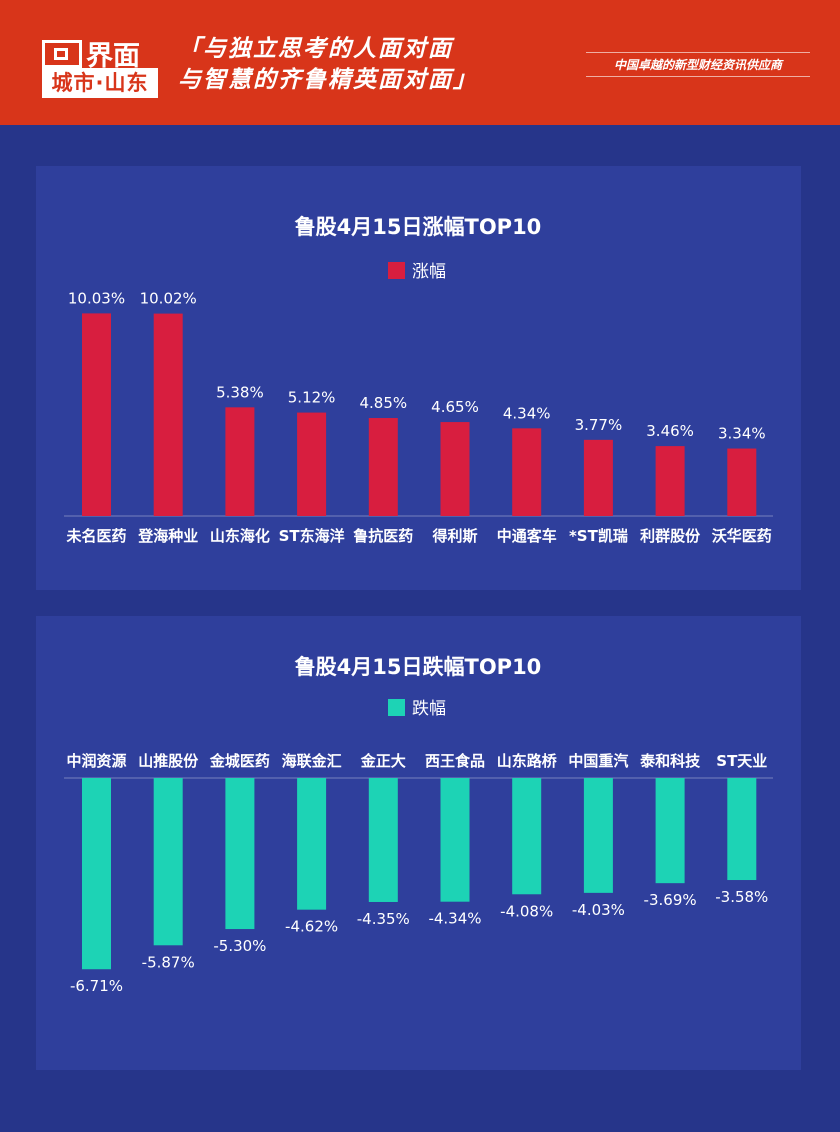  Describe the element at coordinates (670, 900) in the screenshot. I see `data-label: -3.69%` at that location.